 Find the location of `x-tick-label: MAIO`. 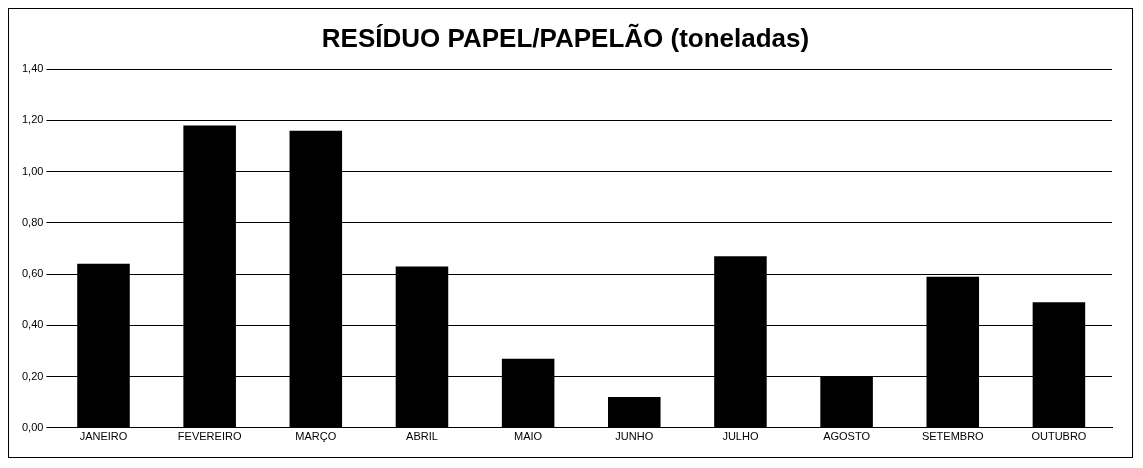

x-tick-label: MAIO is located at coordinates (528, 436).